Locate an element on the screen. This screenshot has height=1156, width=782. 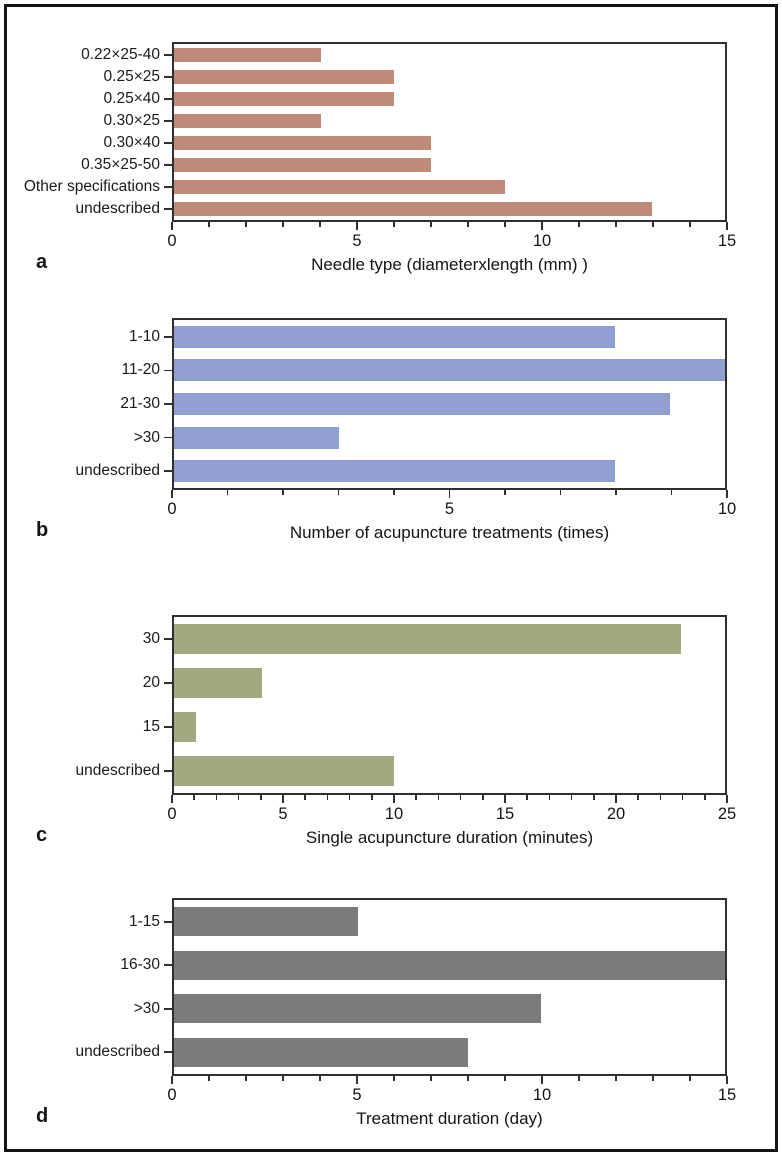
x-axis-label: Needle type (diameterxlength (mm) ) is located at coordinates (449, 264).